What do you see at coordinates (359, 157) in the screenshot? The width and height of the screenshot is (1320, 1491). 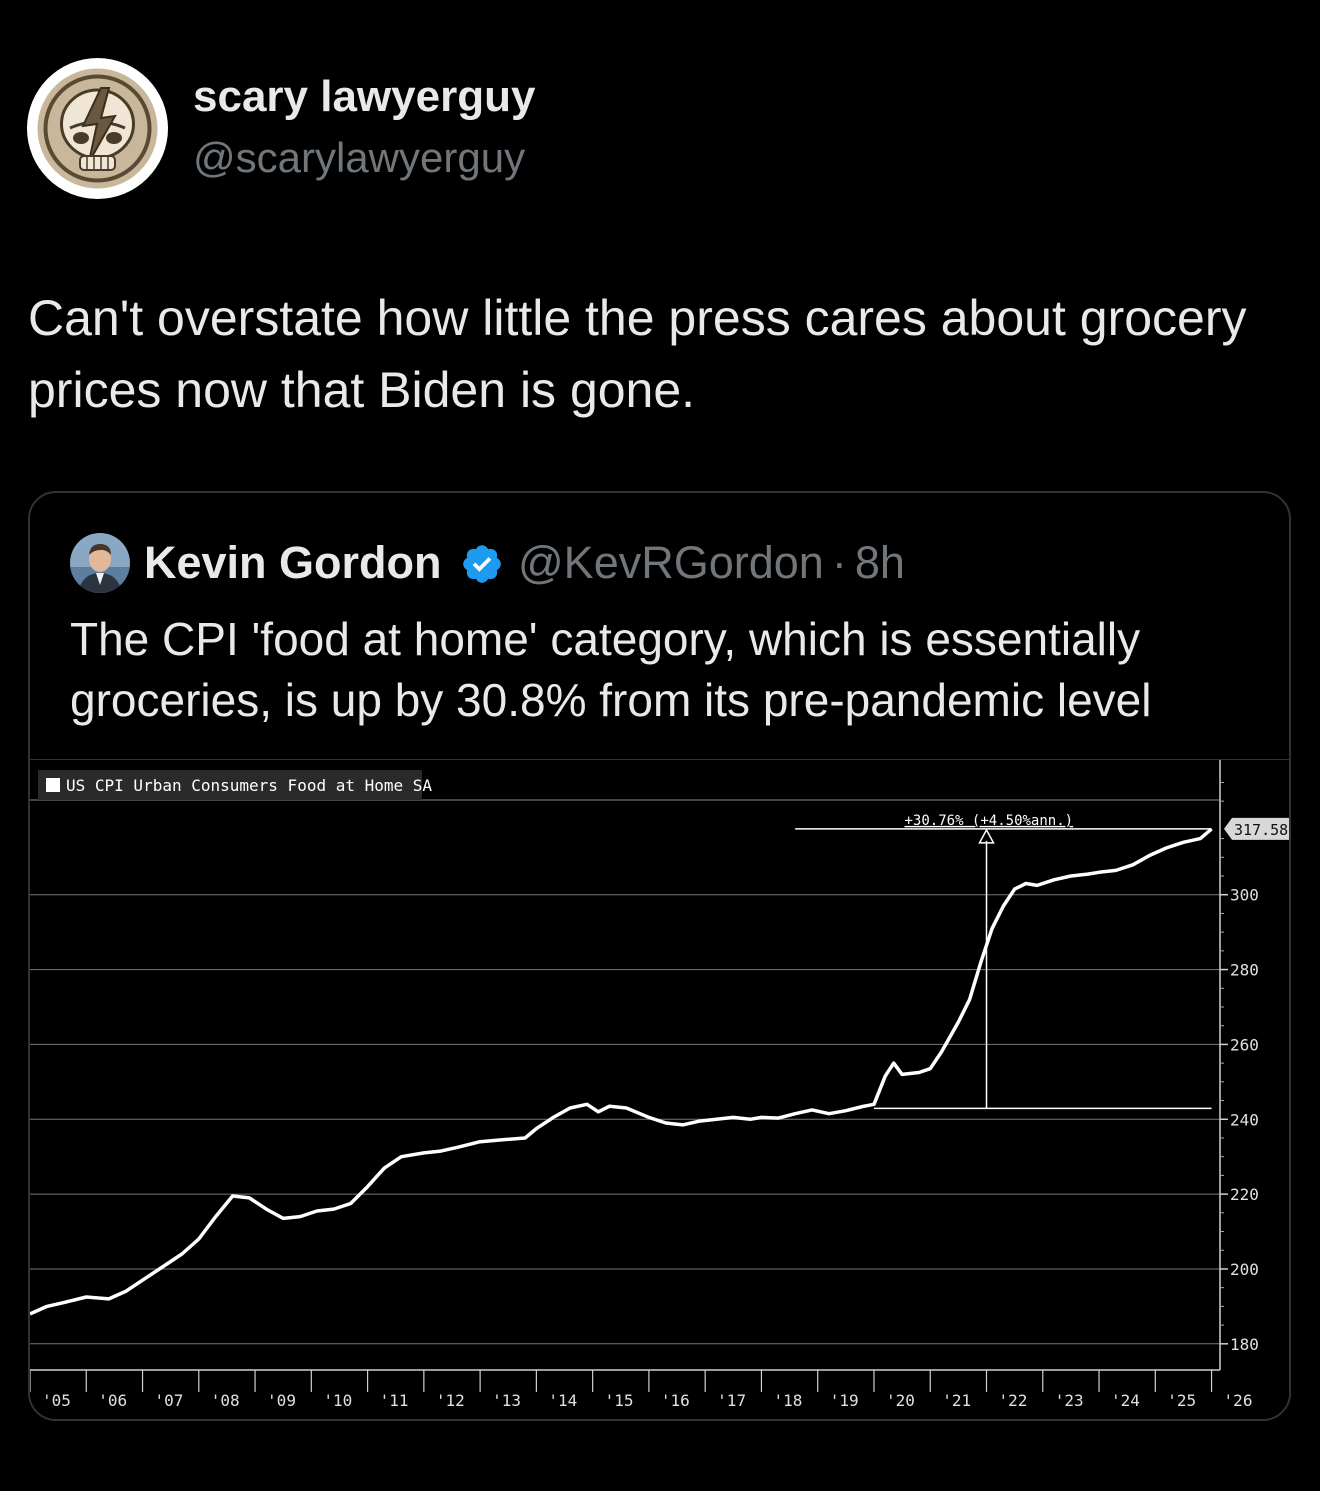 I see `user-handle: @scarylawyerguy` at bounding box center [359, 157].